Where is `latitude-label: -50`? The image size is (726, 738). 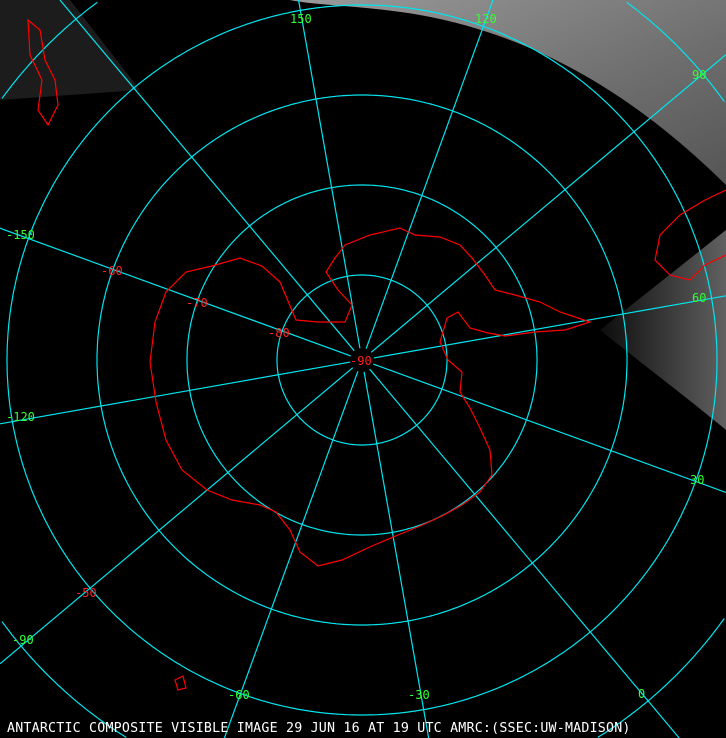 latitude-label: -50 is located at coordinates (86, 593).